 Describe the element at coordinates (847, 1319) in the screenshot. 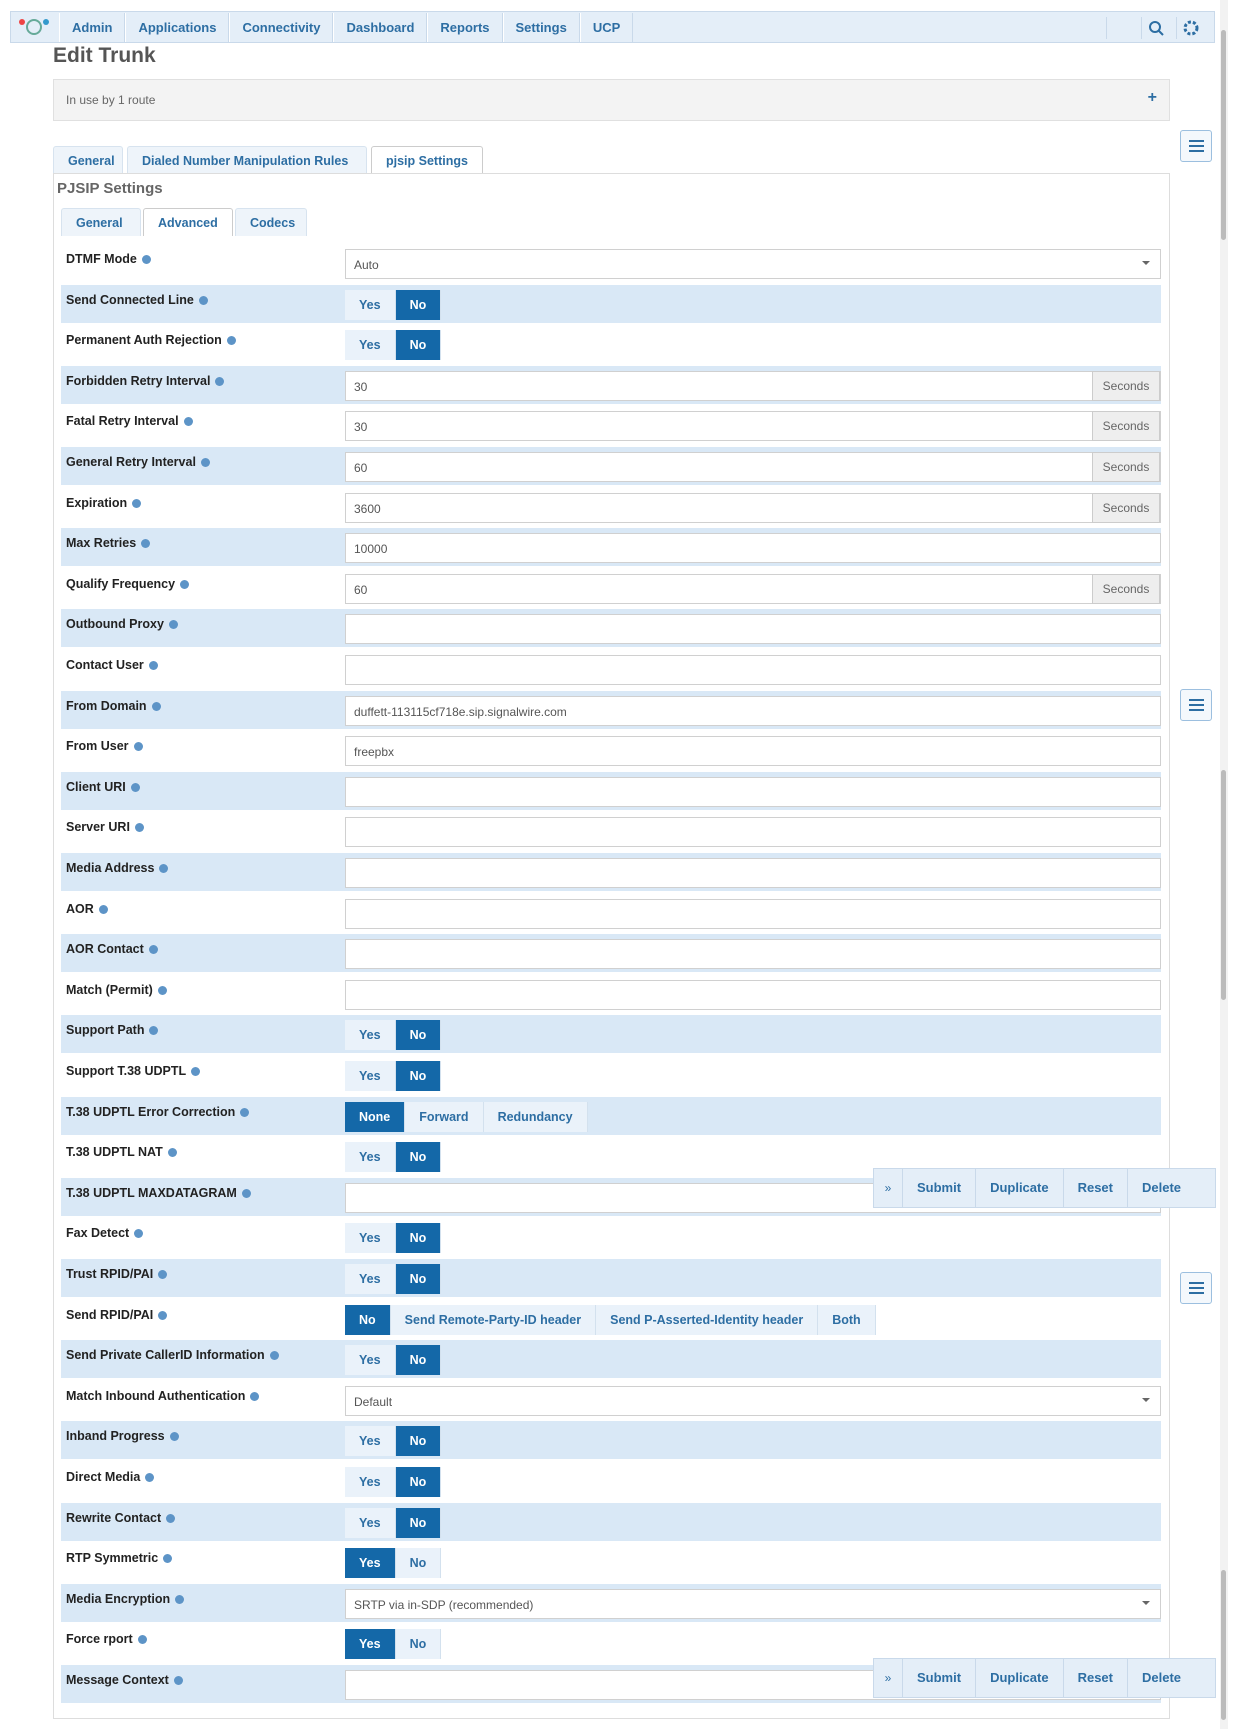

I see `option-button: Both` at that location.